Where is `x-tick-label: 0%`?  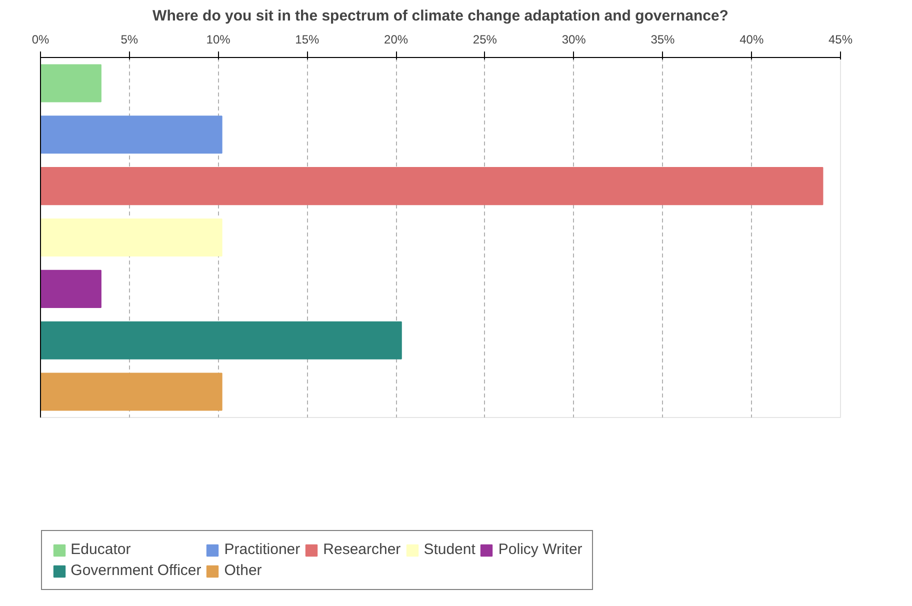
x-tick-label: 0% is located at coordinates (41, 39).